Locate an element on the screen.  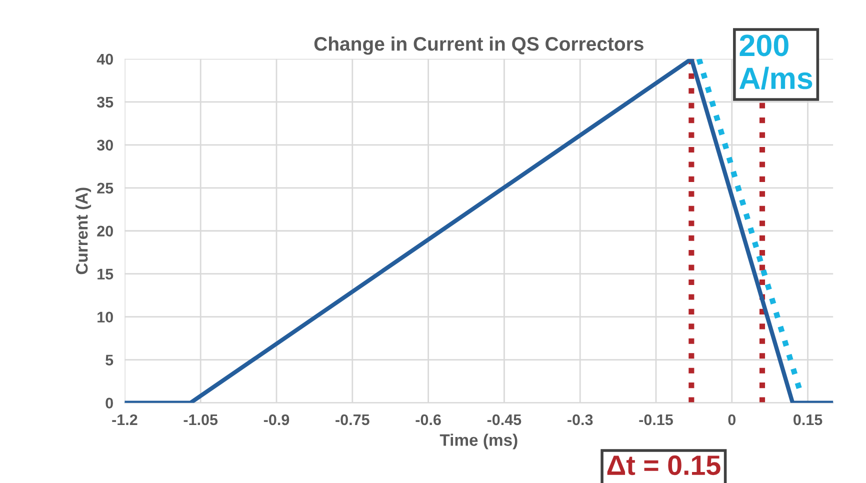
y-tick-label: 20 is located at coordinates (105, 231).